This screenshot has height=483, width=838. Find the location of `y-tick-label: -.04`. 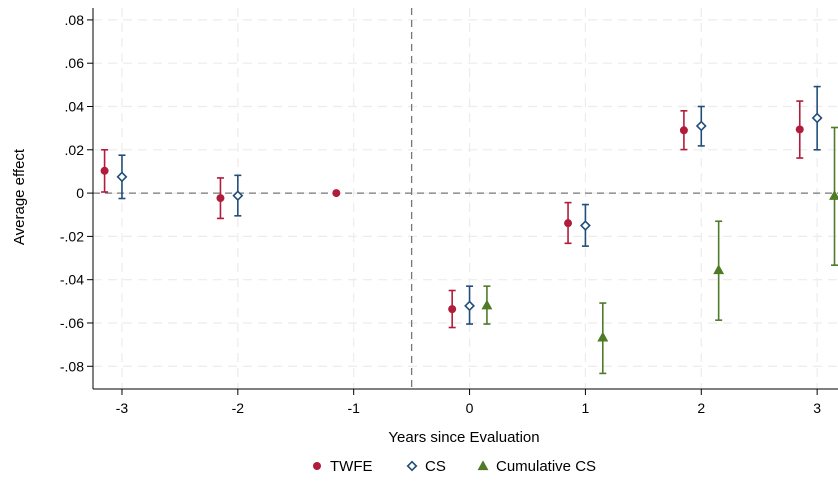

y-tick-label: -.04 is located at coordinates (72, 280).